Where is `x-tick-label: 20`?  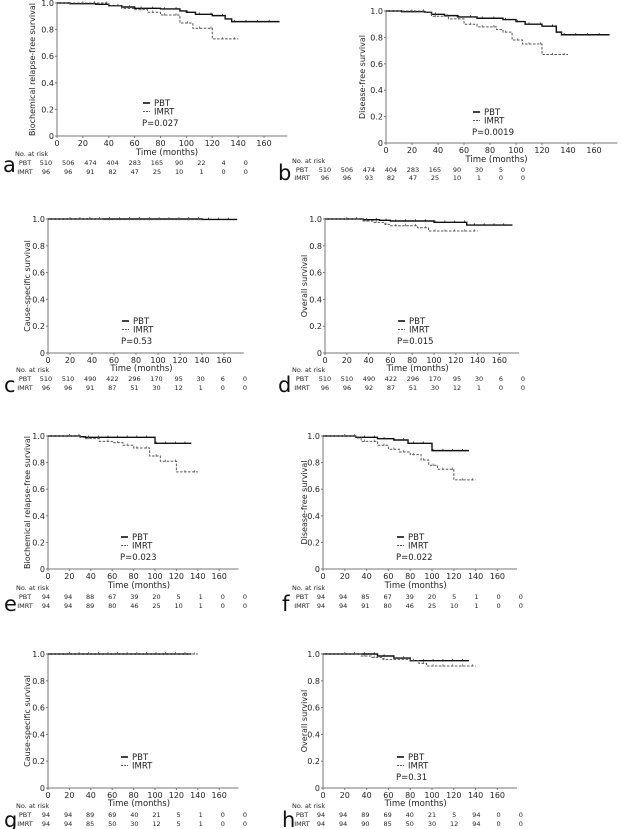
x-tick-label: 20 is located at coordinates (83, 143).